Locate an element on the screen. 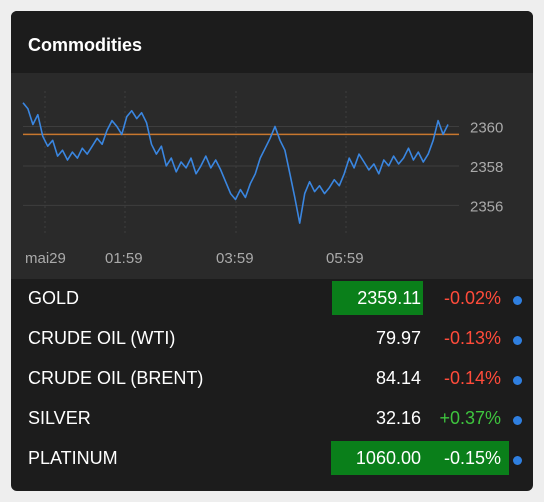 The image size is (544, 502). commodity-name: GOLD is located at coordinates (54, 298).